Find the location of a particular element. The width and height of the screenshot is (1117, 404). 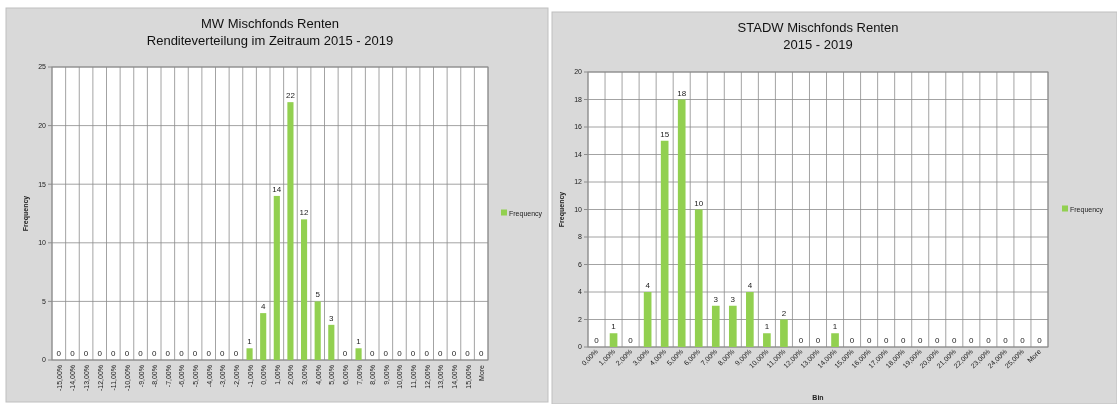

data-label: 10 is located at coordinates (699, 203).